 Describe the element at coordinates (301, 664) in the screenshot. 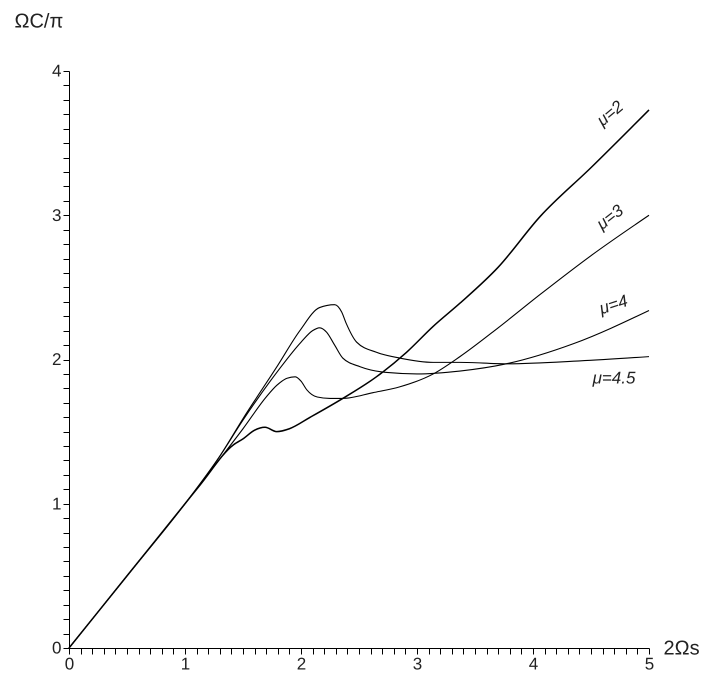

I see `x-tick-label: 2` at that location.